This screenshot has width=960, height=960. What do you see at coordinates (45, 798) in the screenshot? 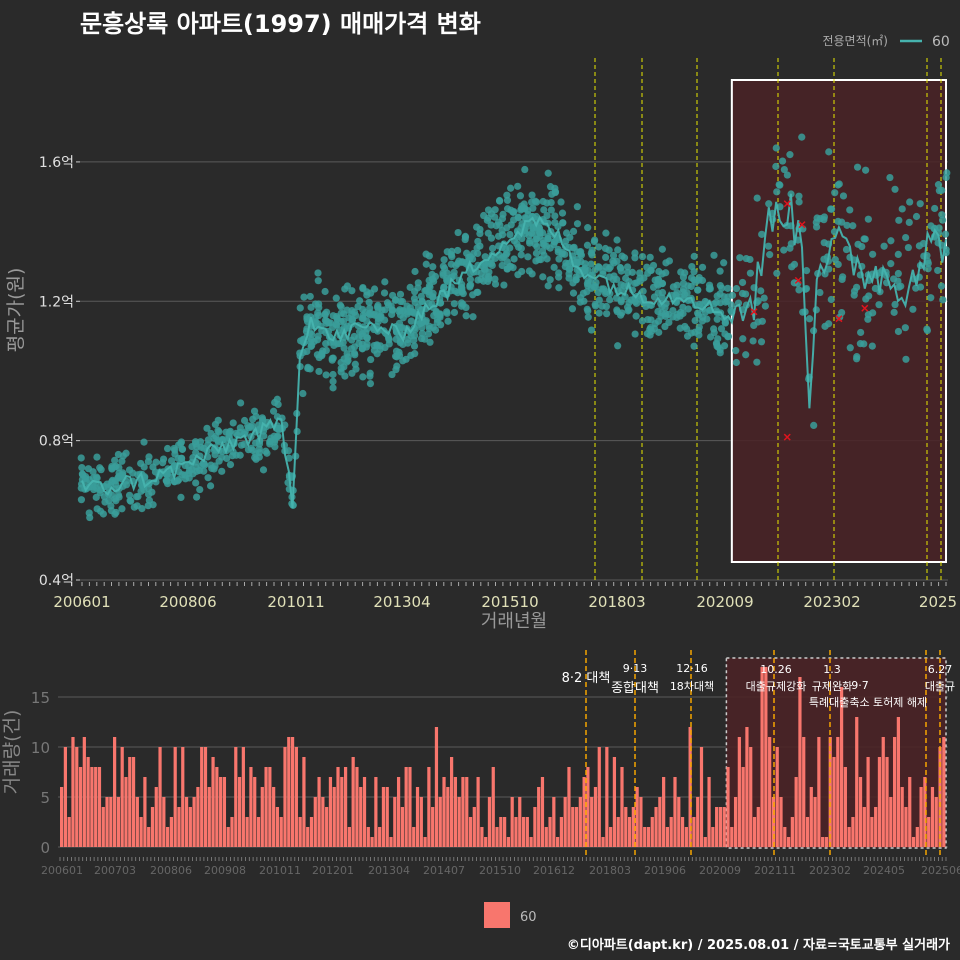
I see `volume-y-tick-label: 5` at bounding box center [45, 798].